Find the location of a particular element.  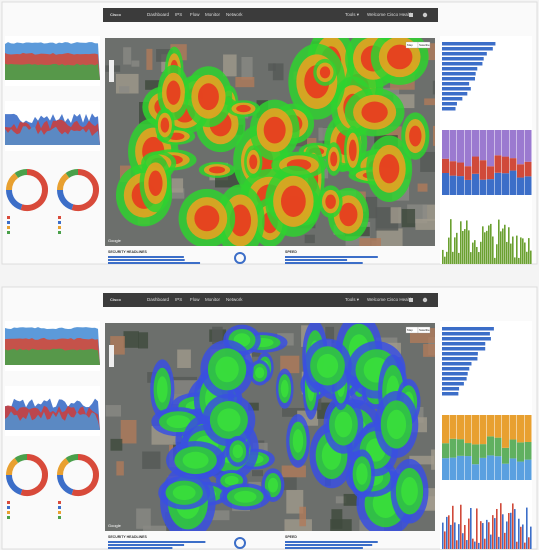

gauge is located at coordinates (240, 543).